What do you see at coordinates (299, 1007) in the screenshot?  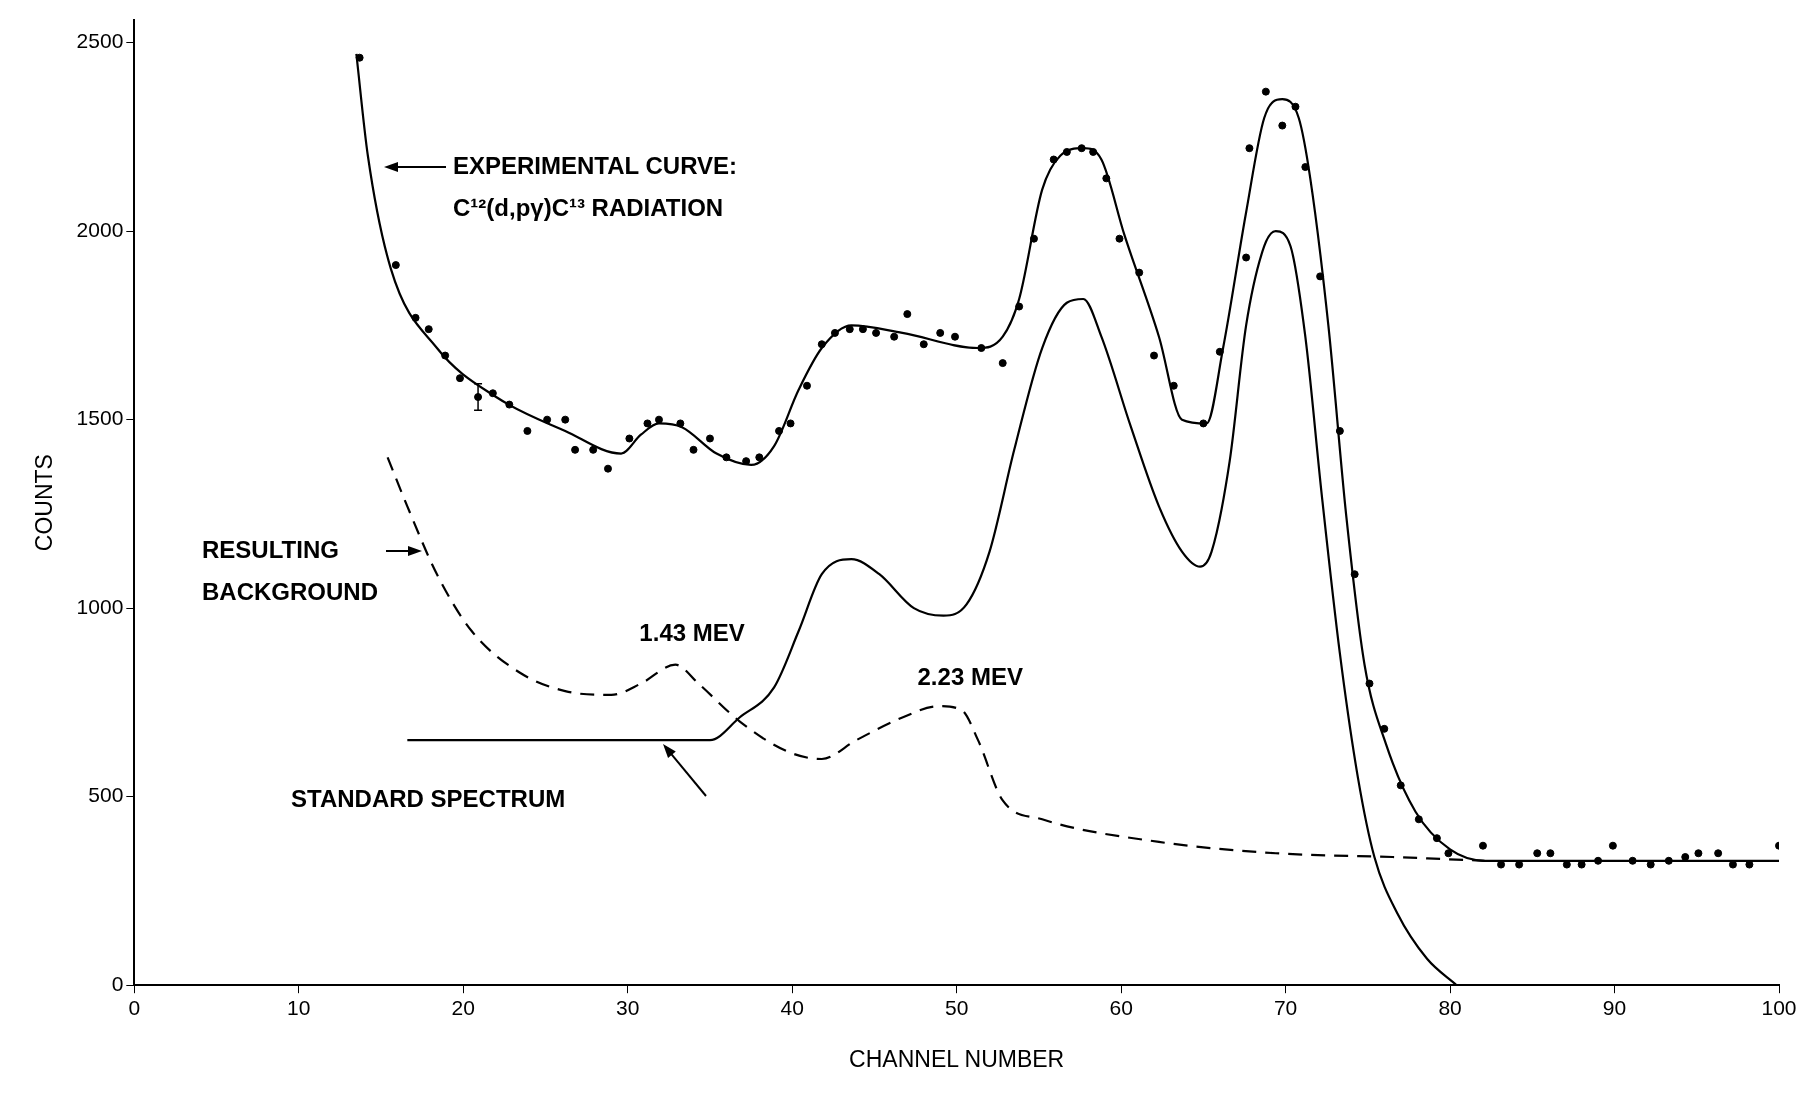 I see `x-tick-label: 10` at bounding box center [299, 1007].